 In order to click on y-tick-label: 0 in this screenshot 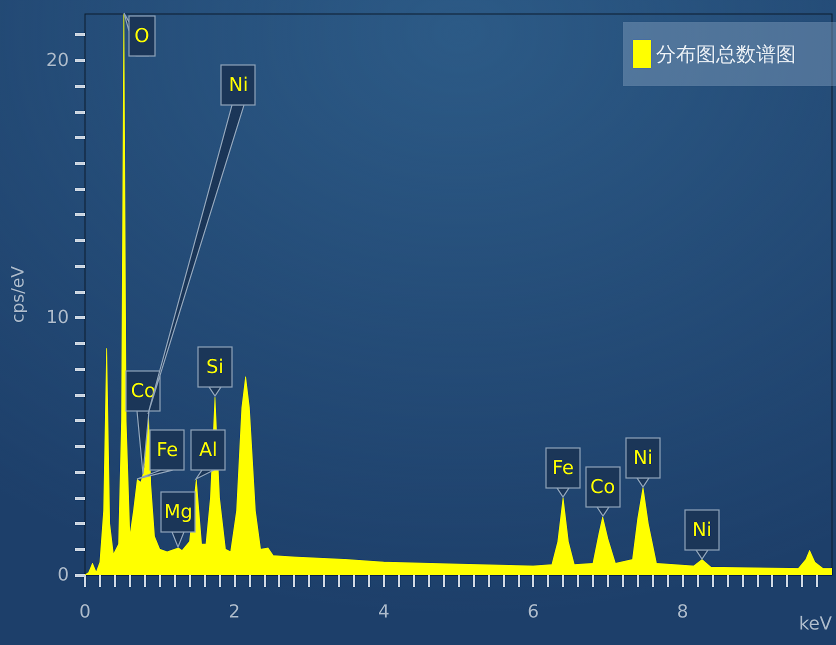, I will do `click(63, 575)`.